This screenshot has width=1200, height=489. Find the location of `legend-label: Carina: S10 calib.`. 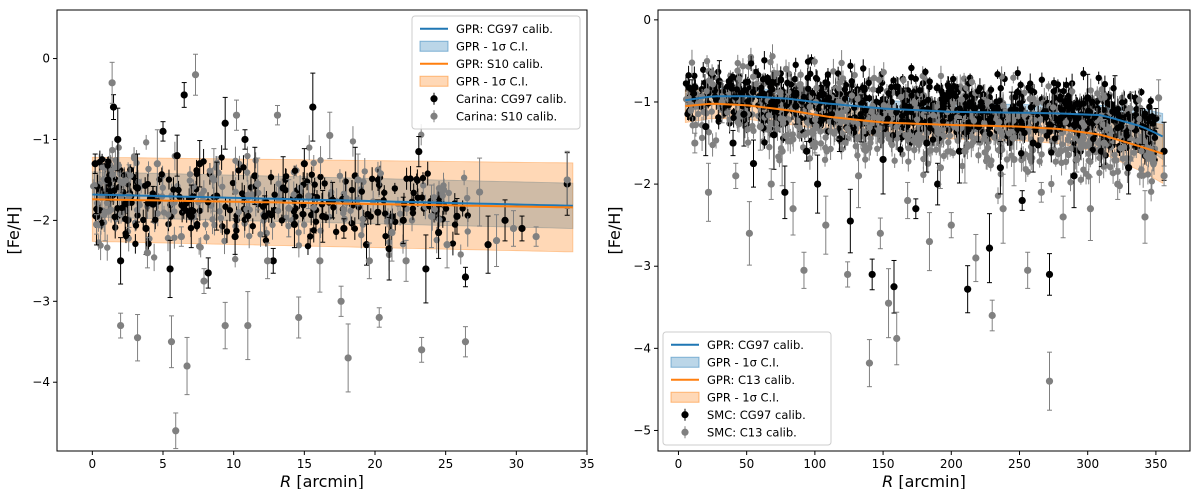

legend-label: Carina: S10 calib. is located at coordinates (506, 116).